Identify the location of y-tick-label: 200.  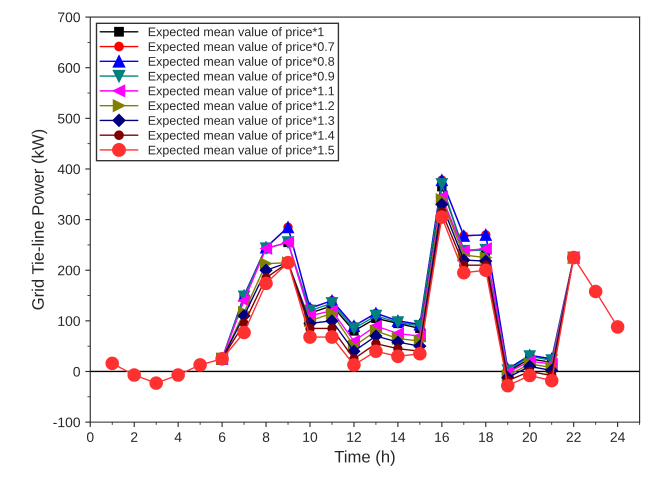
(69, 271).